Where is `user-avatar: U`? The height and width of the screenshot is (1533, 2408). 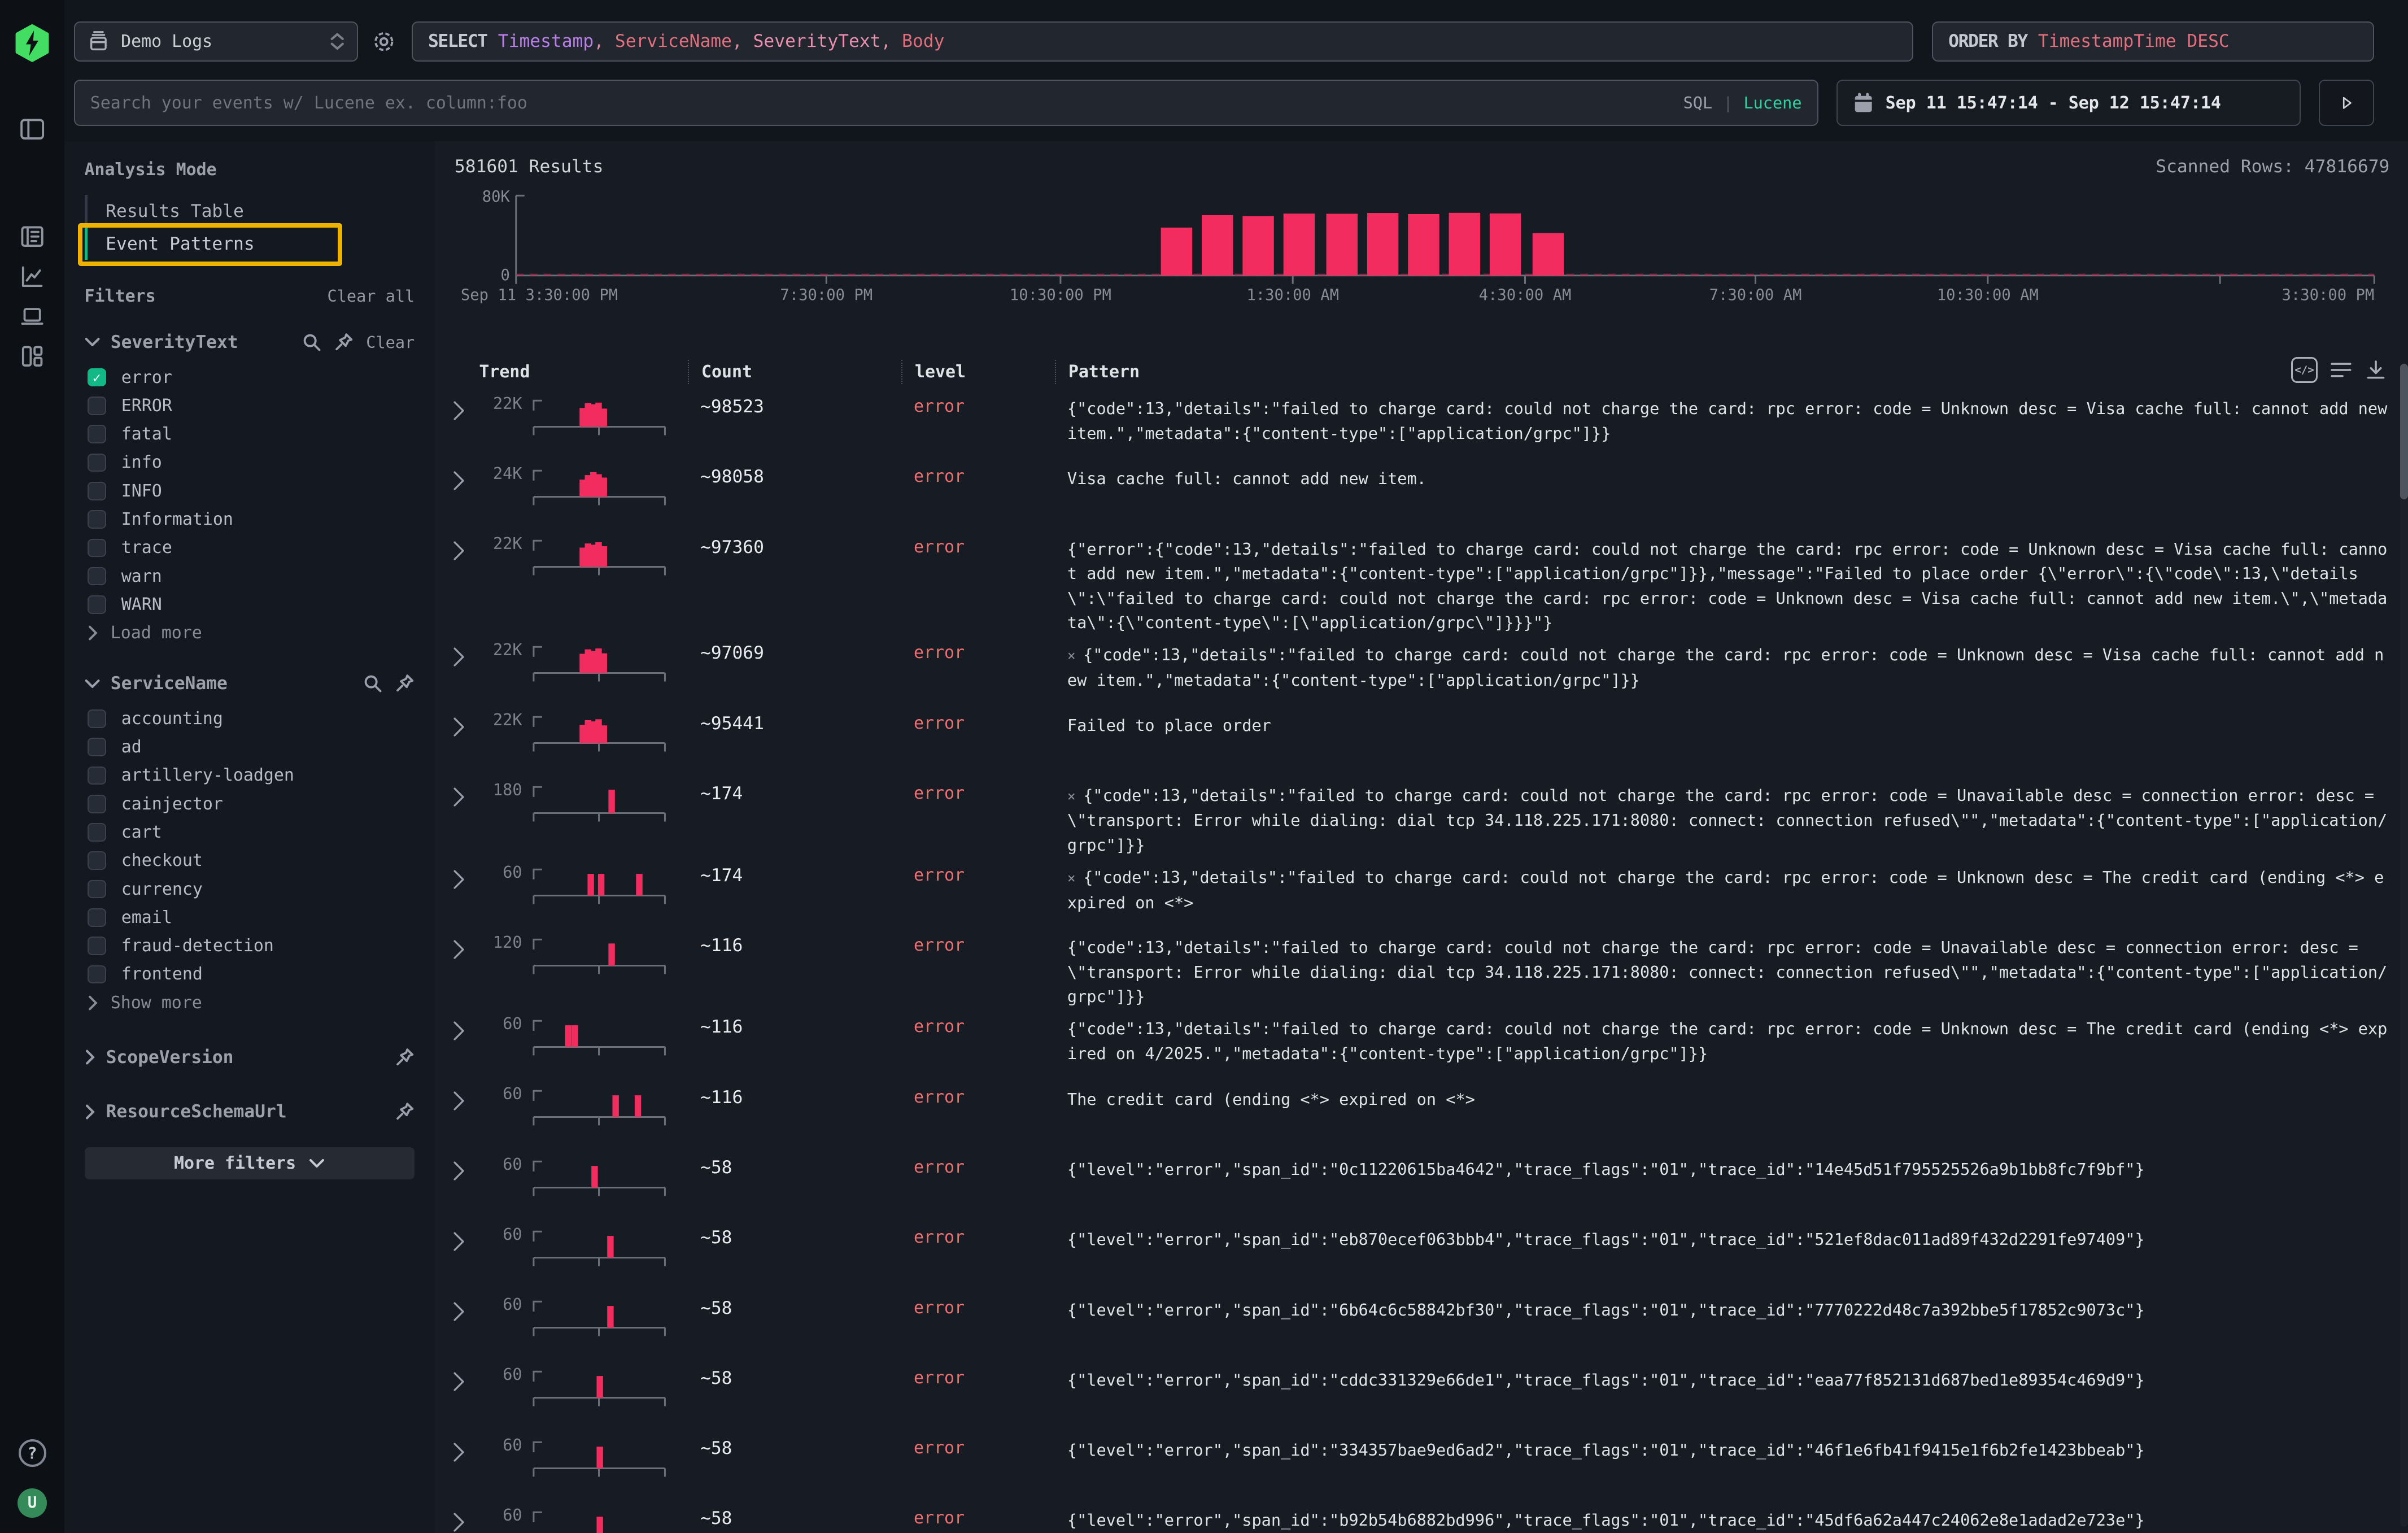
user-avatar: U is located at coordinates (32, 1503).